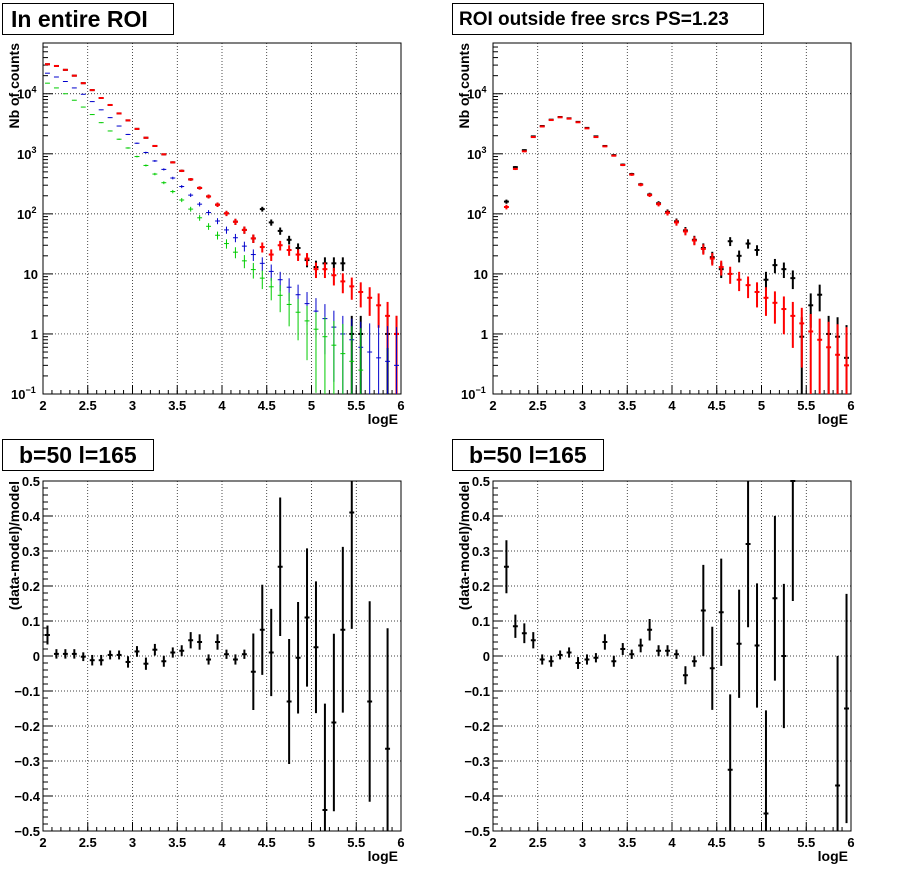  Describe the element at coordinates (88, 19) in the screenshot. I see `panel-title-top-left: In entire ROI` at that location.